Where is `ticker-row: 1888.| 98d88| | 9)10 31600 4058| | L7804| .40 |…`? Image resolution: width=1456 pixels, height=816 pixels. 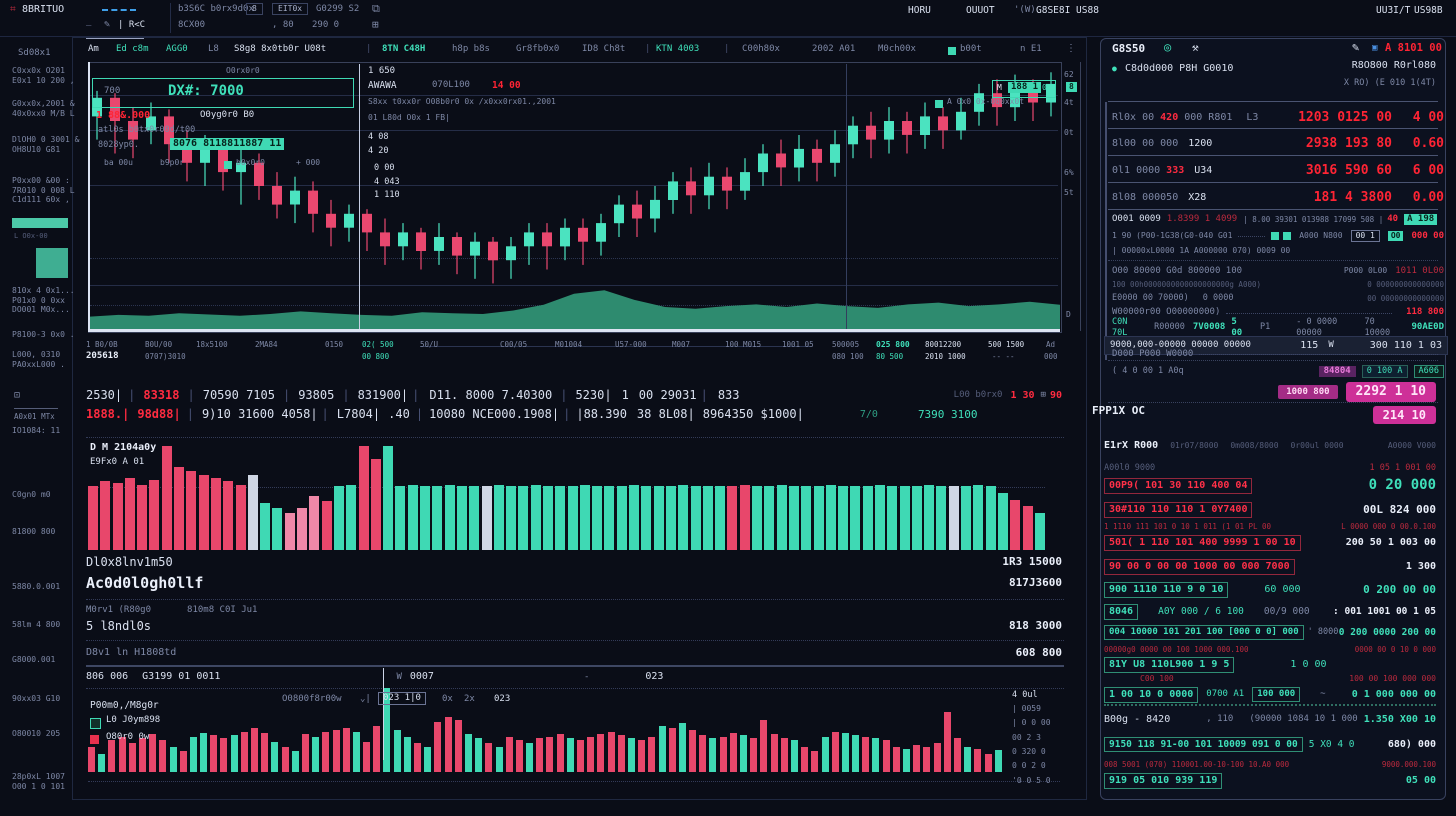
ticker-row: 1888.| 98d88| | 9)10 31600 4058| | L7804| .40 |… is located at coordinates (574, 414).